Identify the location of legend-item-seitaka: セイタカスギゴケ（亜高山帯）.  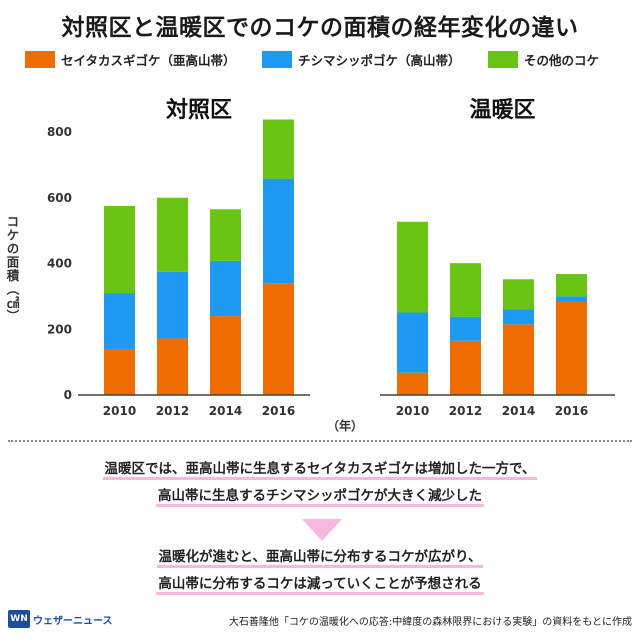
(130, 59).